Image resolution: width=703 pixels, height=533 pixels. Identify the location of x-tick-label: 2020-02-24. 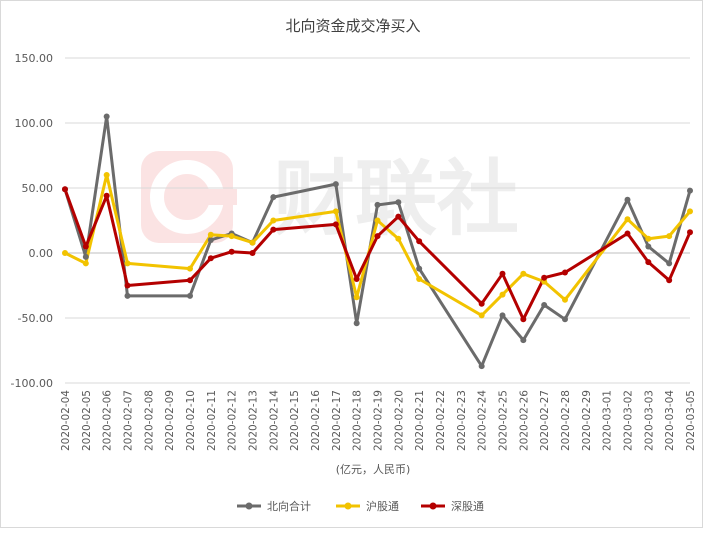
(483, 420).